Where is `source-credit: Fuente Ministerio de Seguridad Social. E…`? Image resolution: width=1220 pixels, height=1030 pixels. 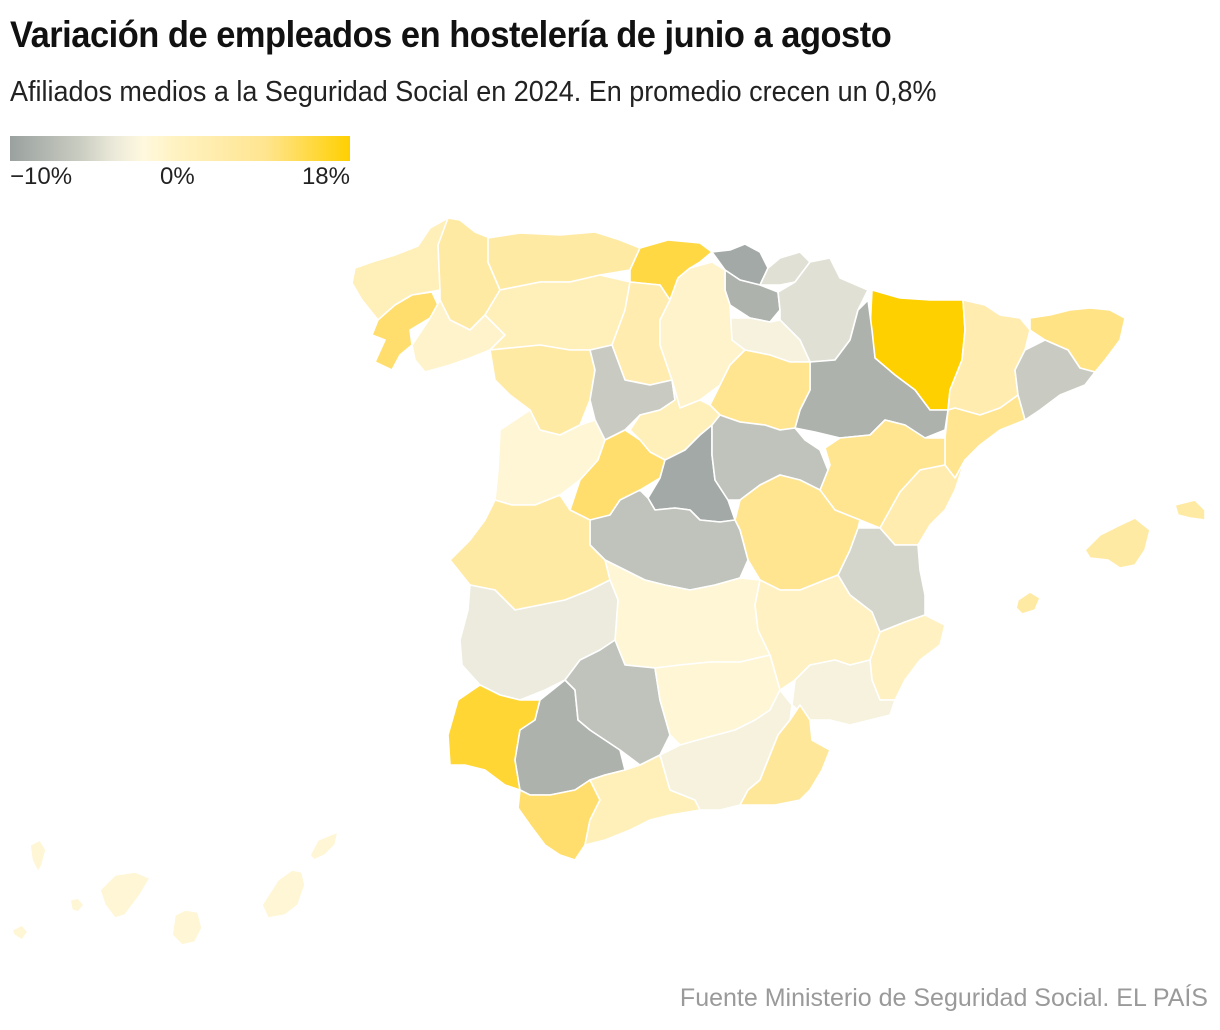 source-credit: Fuente Ministerio de Seguridad Social. E… is located at coordinates (943, 998).